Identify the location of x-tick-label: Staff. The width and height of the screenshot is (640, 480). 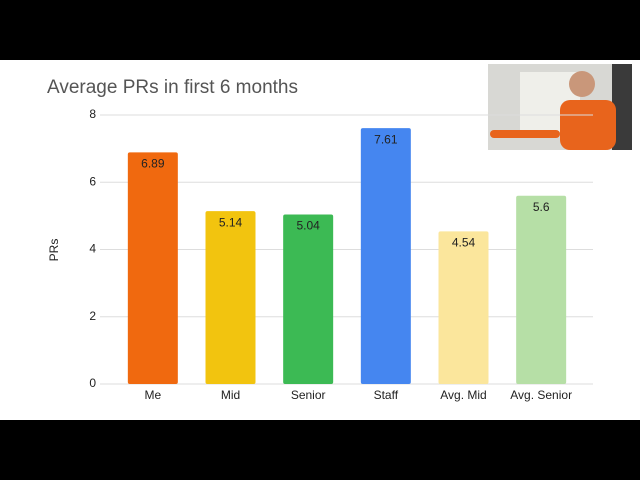
(386, 395).